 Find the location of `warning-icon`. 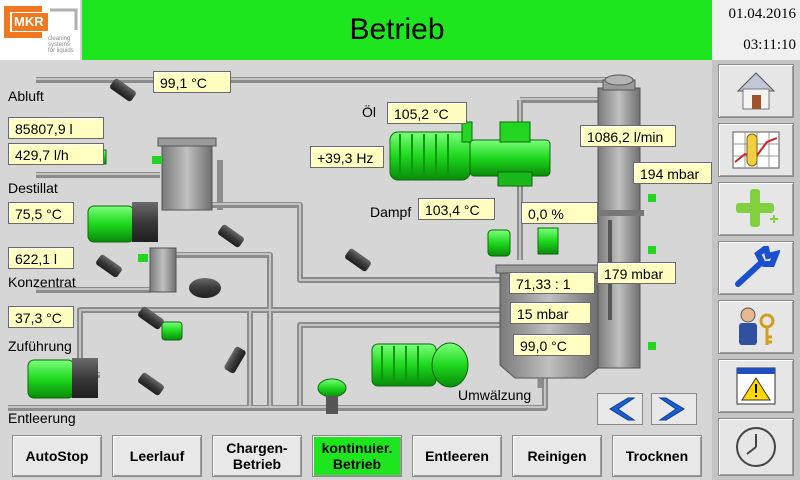

warning-icon is located at coordinates (756, 386).